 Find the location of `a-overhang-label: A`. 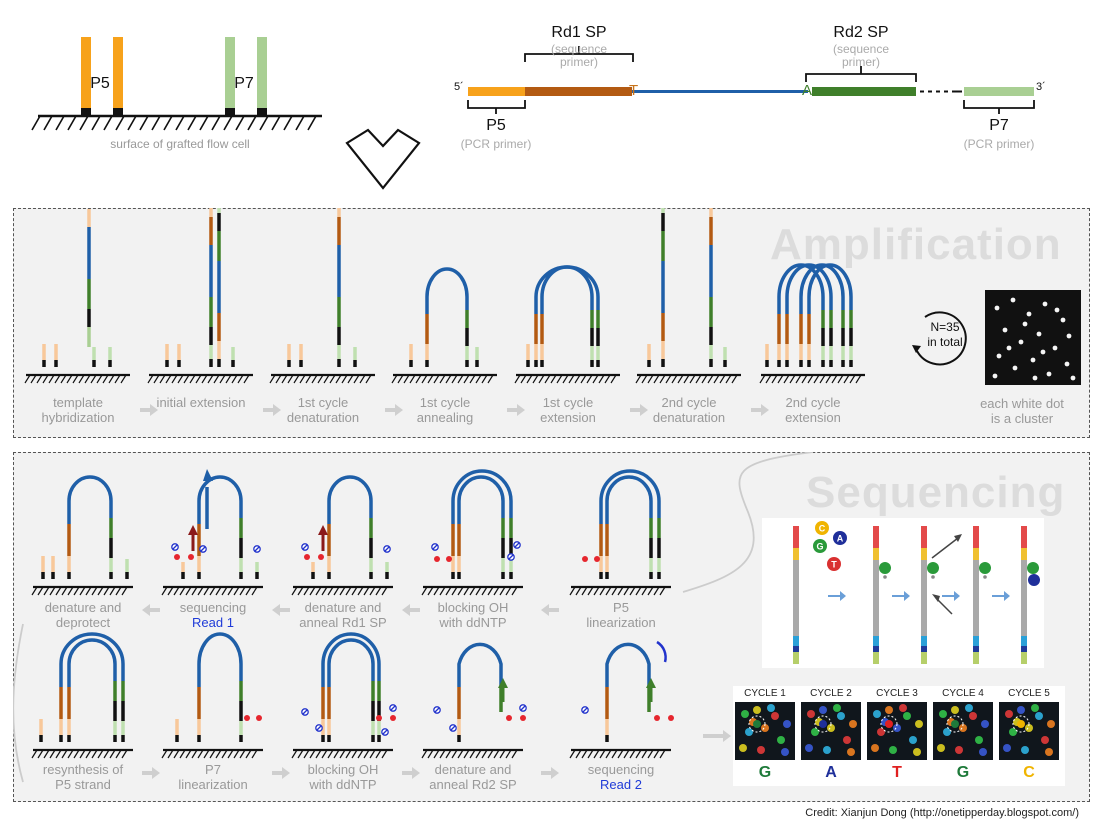

a-overhang-label: A is located at coordinates (807, 90).